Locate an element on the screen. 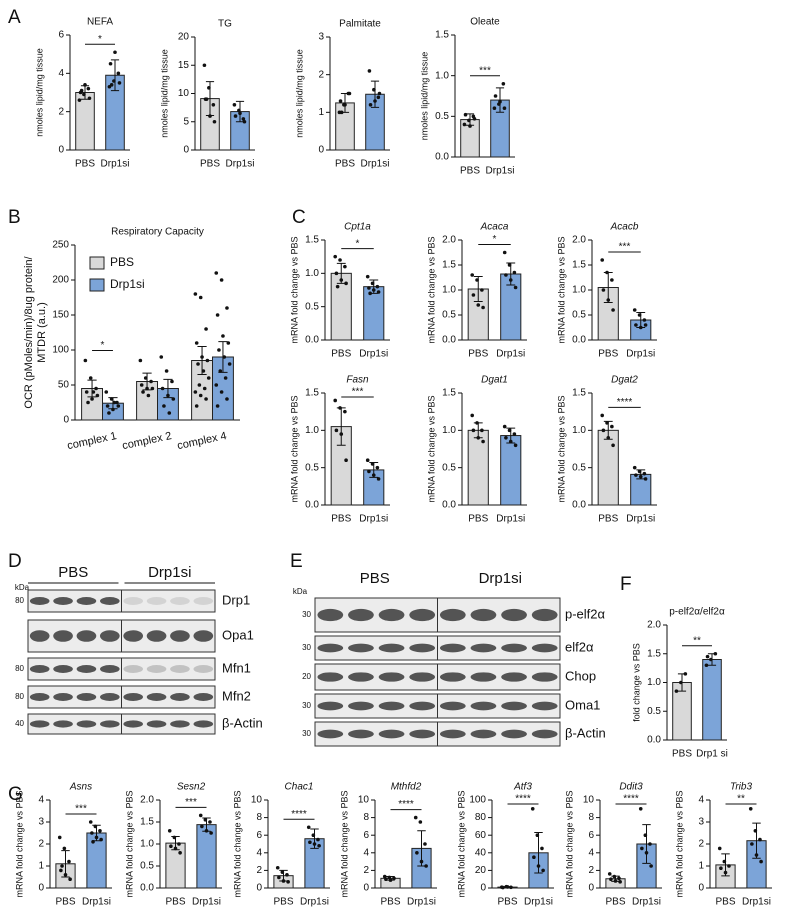  group-label: PBS is located at coordinates (375, 578).